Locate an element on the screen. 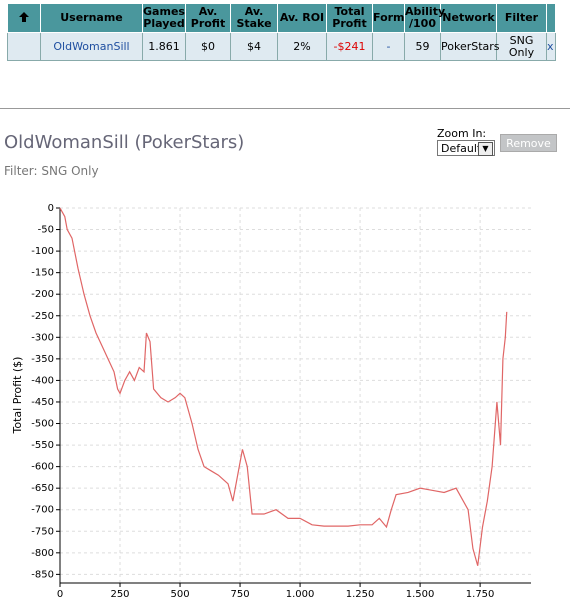 The image size is (570, 600). sort-arrow is located at coordinates (24, 18).